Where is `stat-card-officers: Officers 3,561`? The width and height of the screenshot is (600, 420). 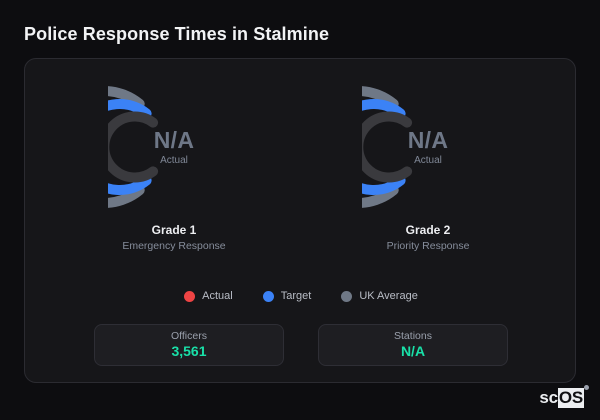
stat-card-officers: Officers 3,561 is located at coordinates (189, 345).